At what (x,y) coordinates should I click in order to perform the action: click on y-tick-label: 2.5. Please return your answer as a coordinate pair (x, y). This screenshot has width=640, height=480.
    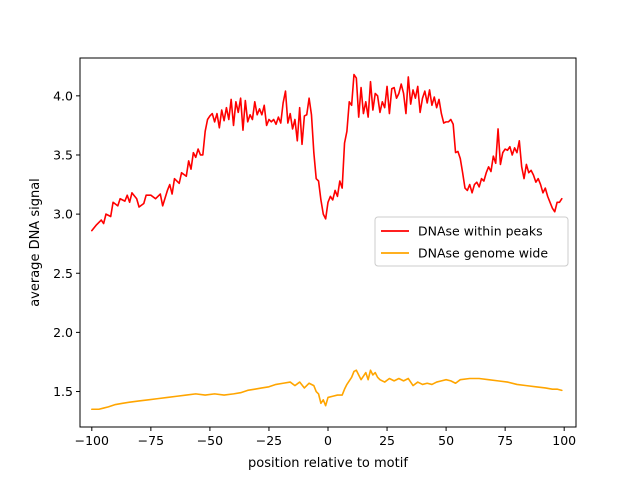
    Looking at the image, I should click on (63, 273).